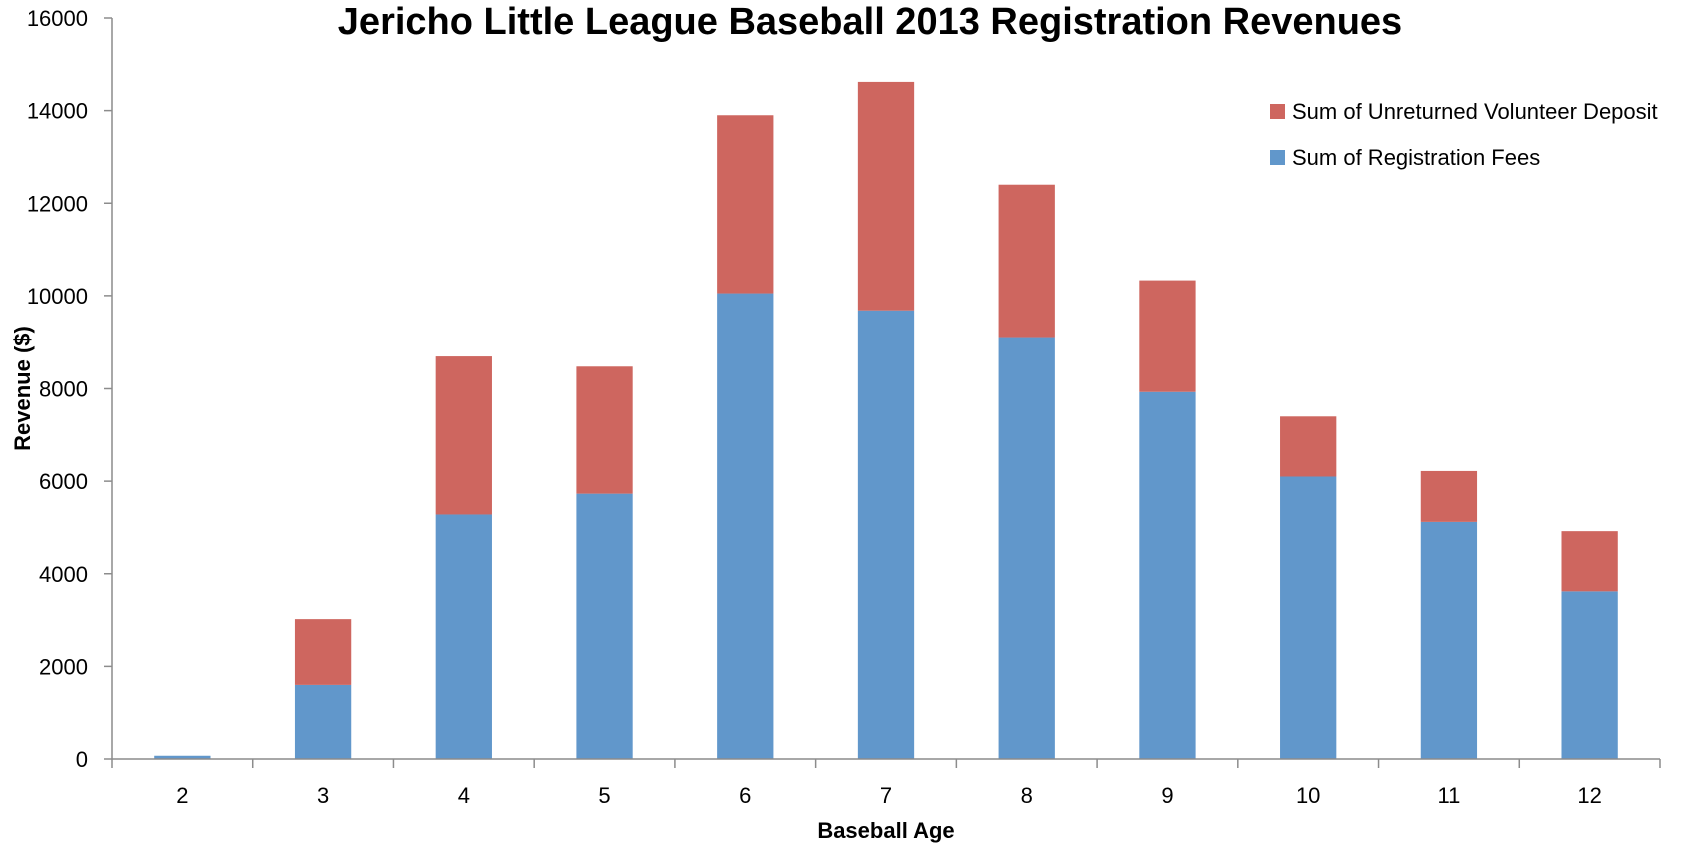 This screenshot has width=1704, height=851. Describe the element at coordinates (1589, 795) in the screenshot. I see `x-tick-label-12: 12` at that location.